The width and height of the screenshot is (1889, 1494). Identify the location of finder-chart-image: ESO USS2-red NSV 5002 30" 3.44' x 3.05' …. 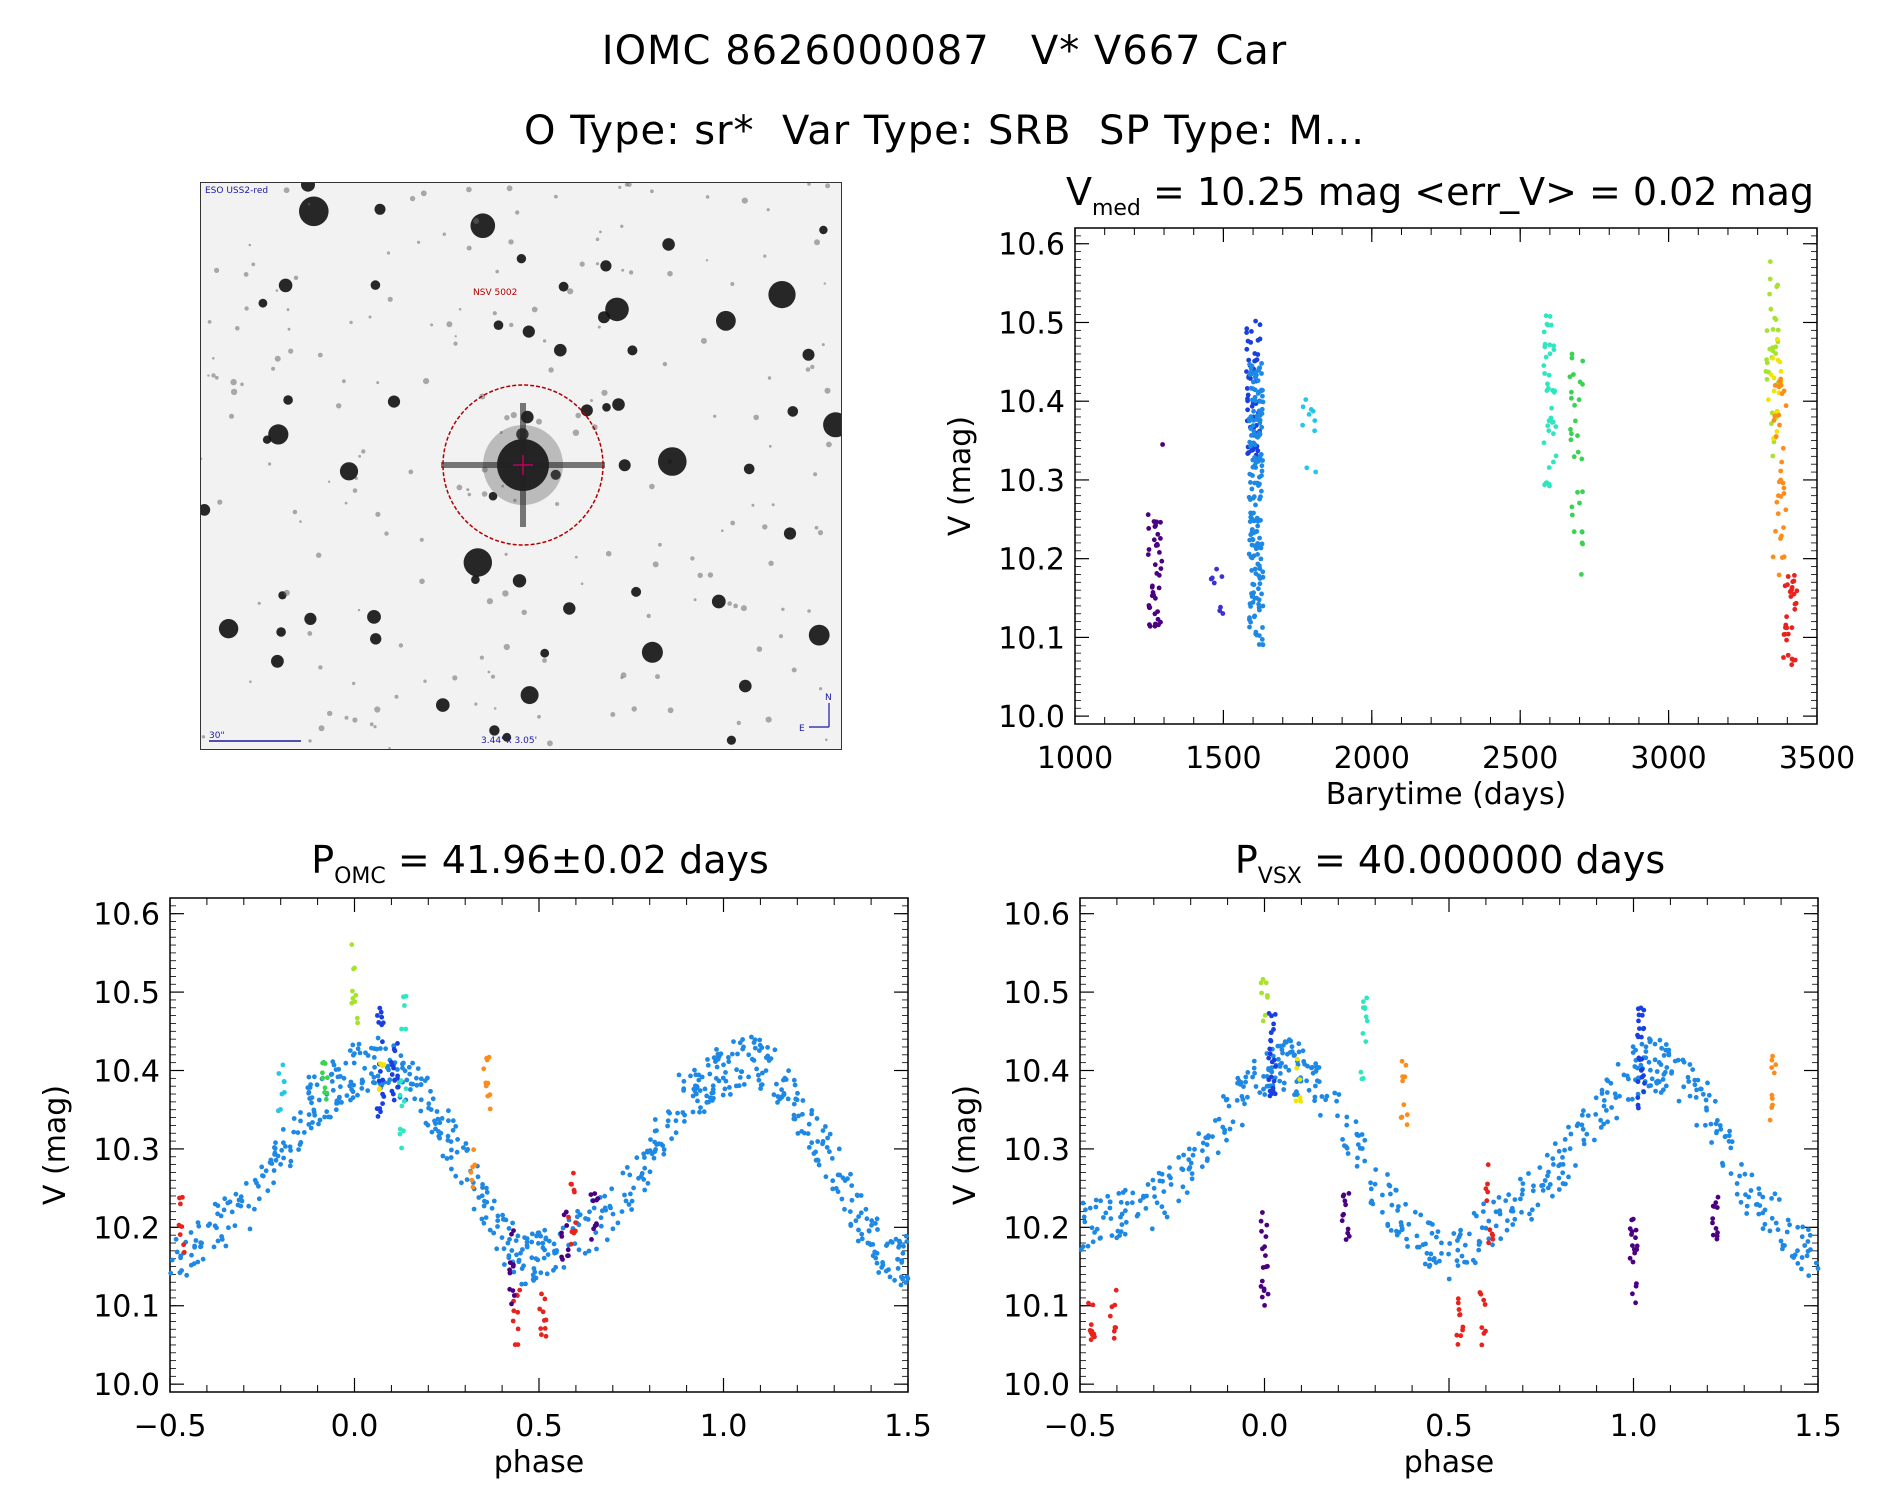
(521, 466).